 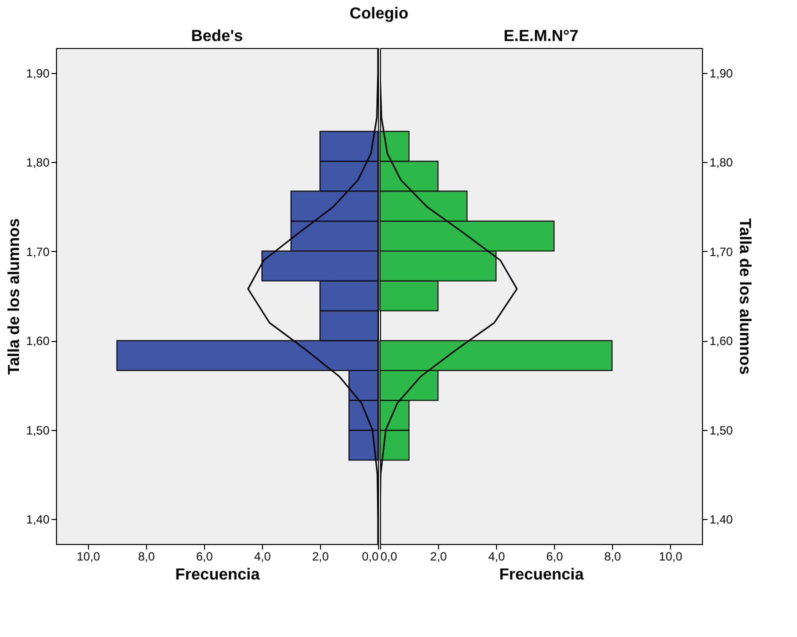 What do you see at coordinates (541, 36) in the screenshot?
I see `chart-subtitle: E.E.M.N°7` at bounding box center [541, 36].